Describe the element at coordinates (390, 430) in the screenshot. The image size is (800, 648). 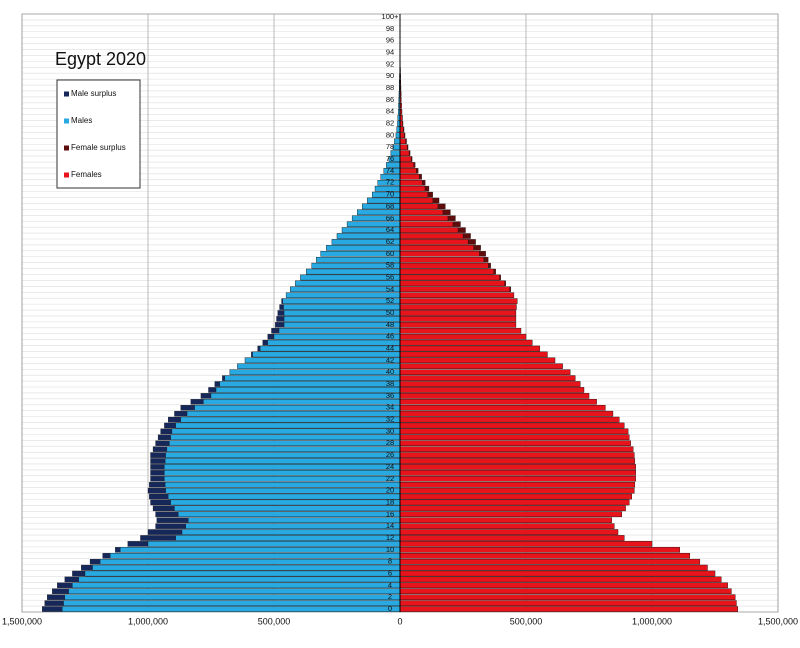
I see `age-label: 30` at that location.